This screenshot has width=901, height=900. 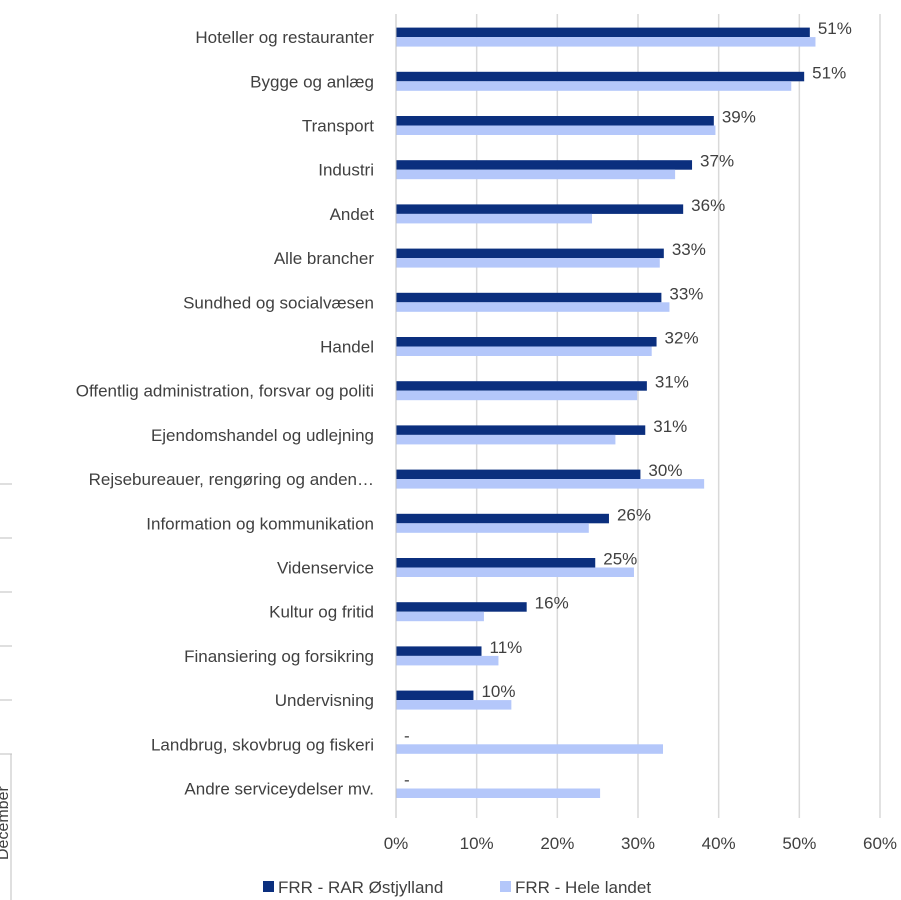 I want to click on data-label: 16%, so click(x=552, y=603).